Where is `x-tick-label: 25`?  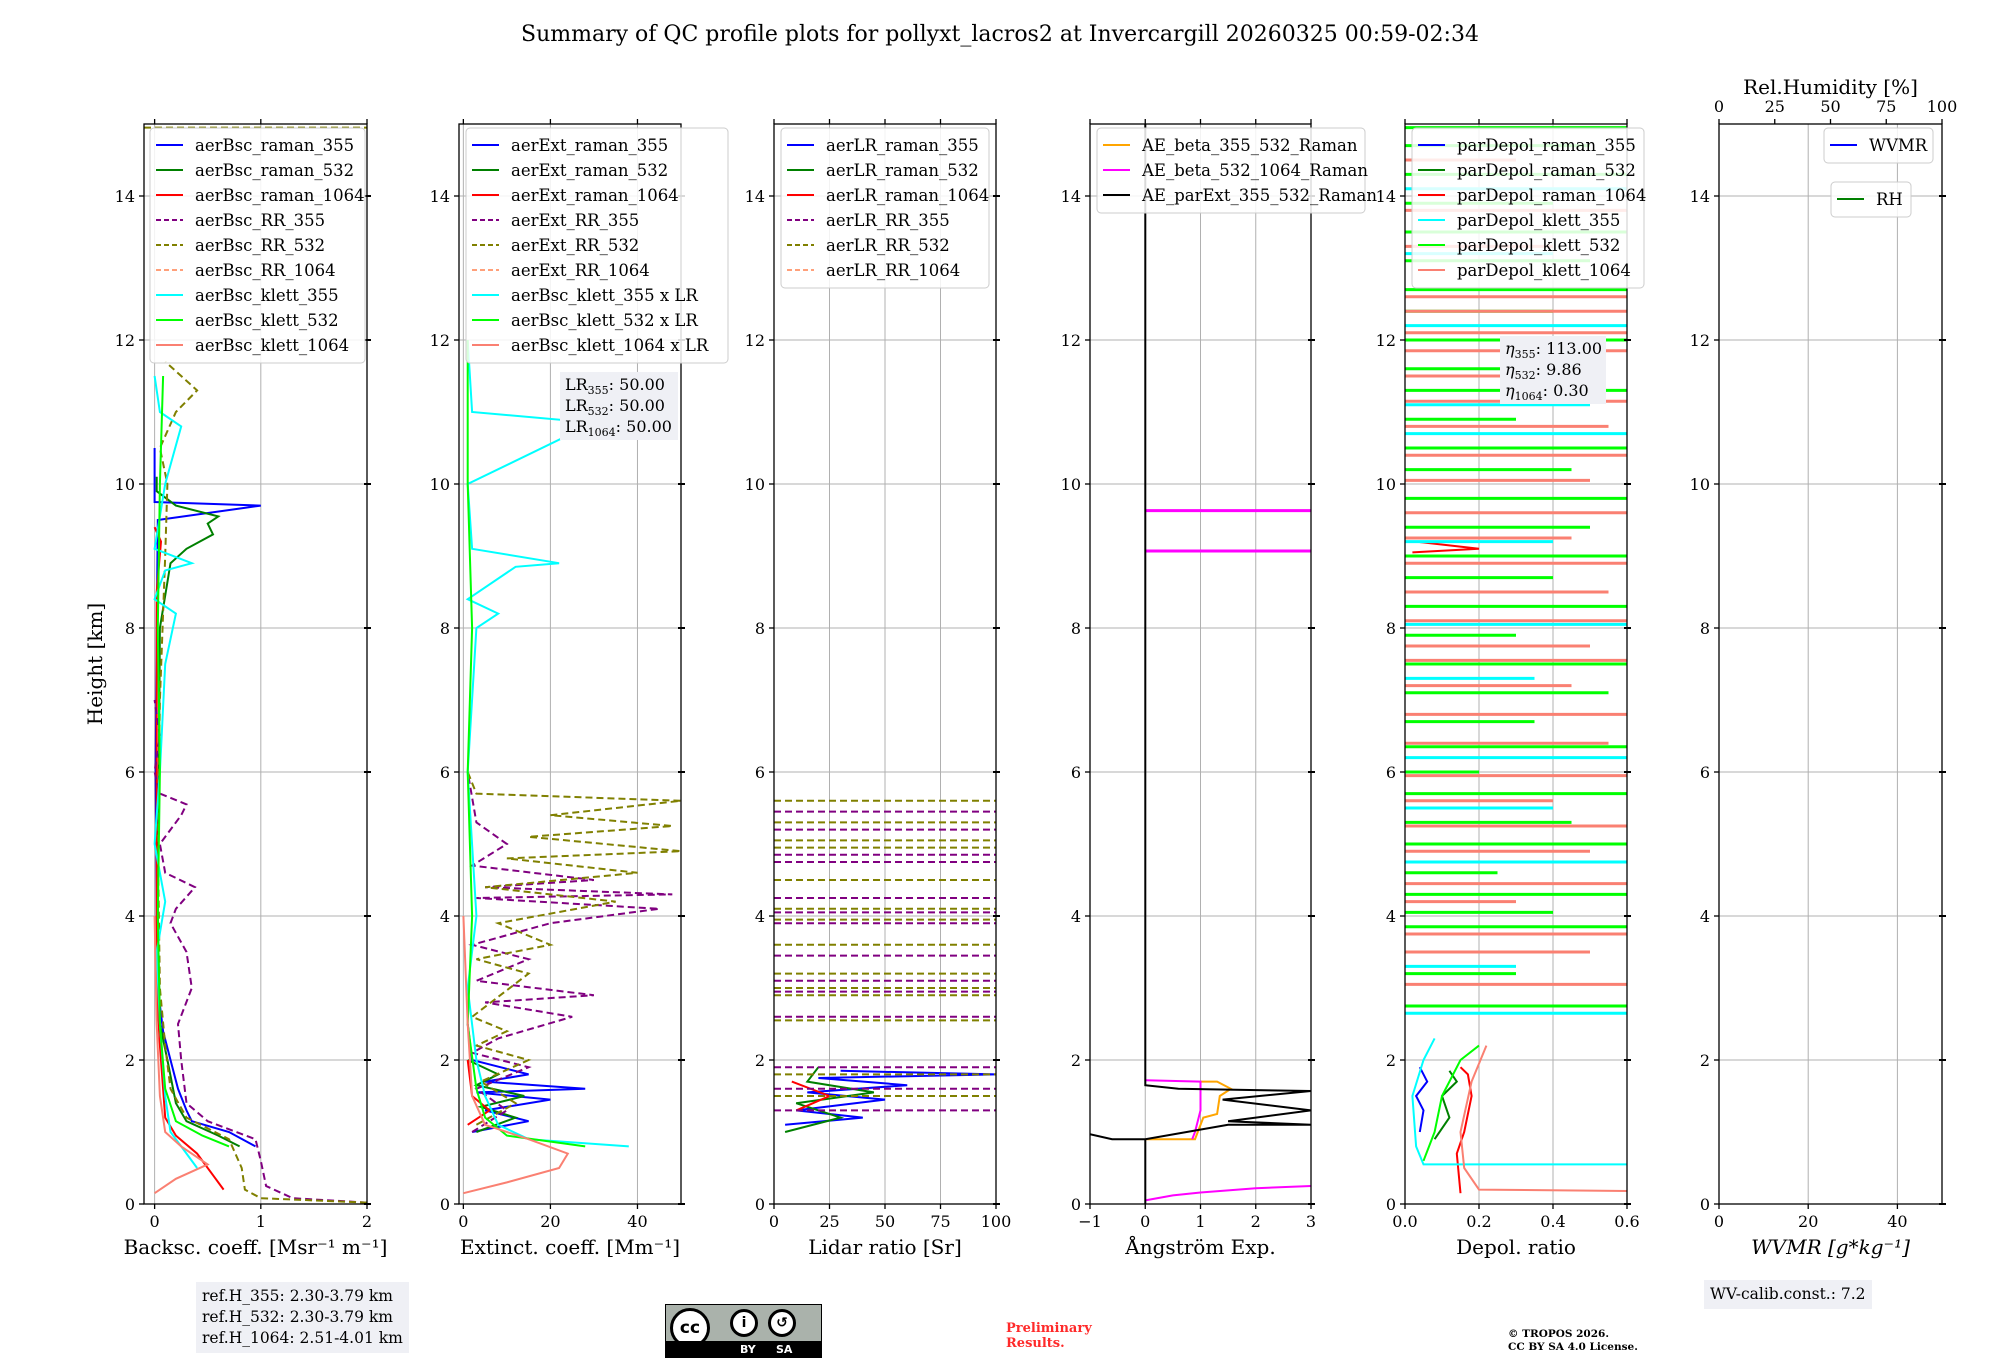 x-tick-label: 25 is located at coordinates (829, 1221).